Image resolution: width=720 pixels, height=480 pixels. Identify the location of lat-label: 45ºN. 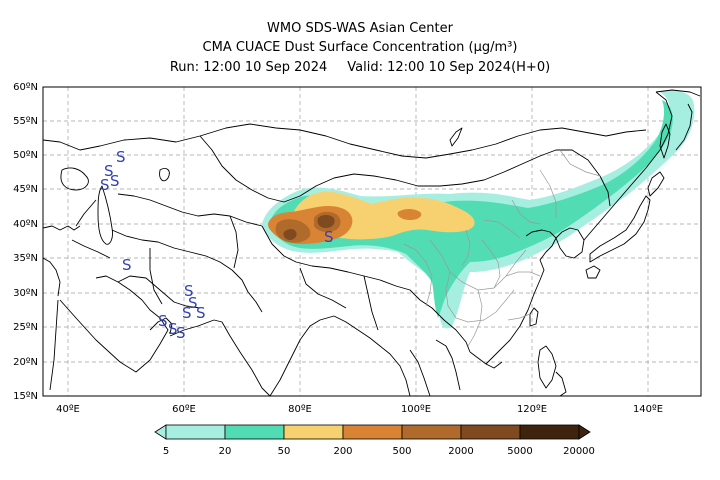
(25, 189).